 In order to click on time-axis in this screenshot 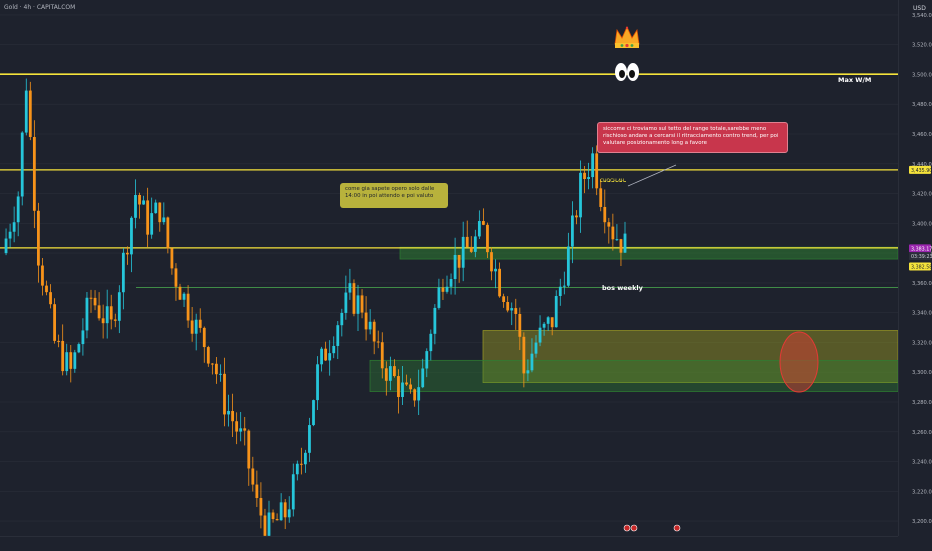, I will do `click(449, 543)`.